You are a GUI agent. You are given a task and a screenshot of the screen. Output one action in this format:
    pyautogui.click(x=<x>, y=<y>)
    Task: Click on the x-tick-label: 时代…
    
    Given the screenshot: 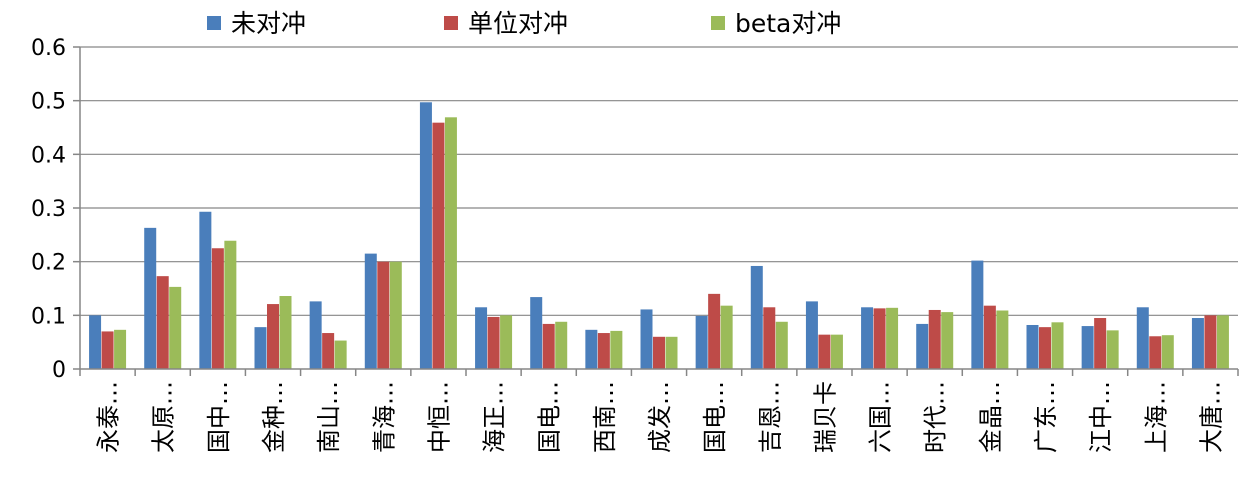 What is the action you would take?
    pyautogui.click(x=936, y=417)
    